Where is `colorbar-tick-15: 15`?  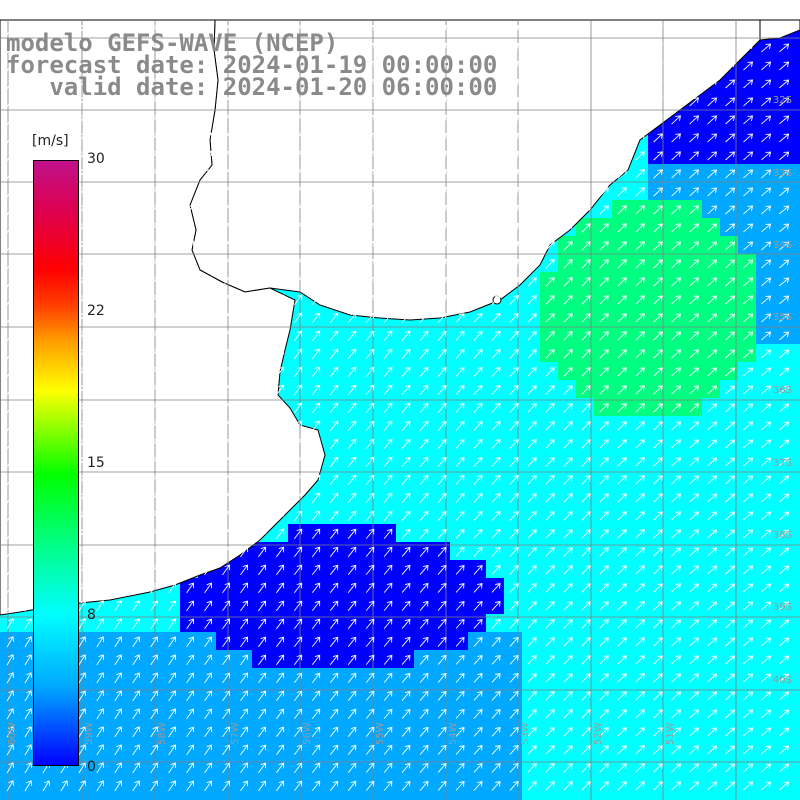 colorbar-tick-15: 15 is located at coordinates (96, 463).